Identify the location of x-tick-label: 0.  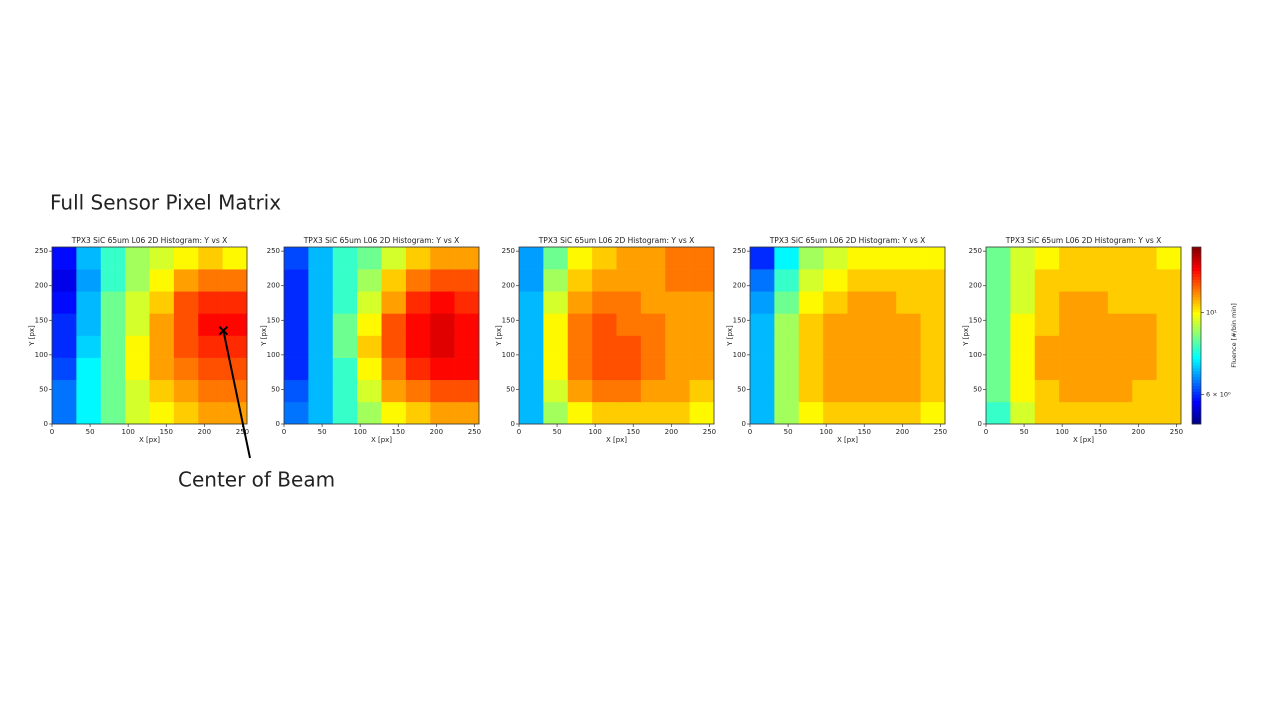
(519, 432).